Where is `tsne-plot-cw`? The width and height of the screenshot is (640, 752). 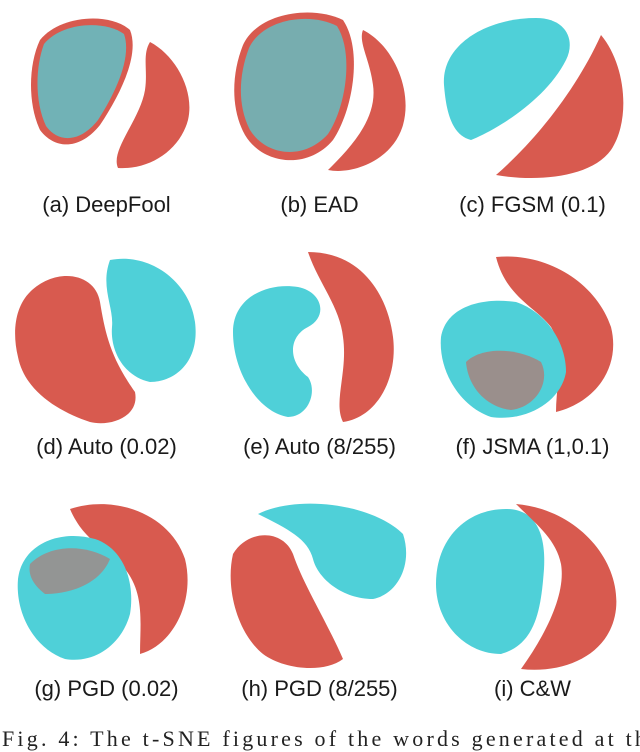
tsne-plot-cw is located at coordinates (526, 587).